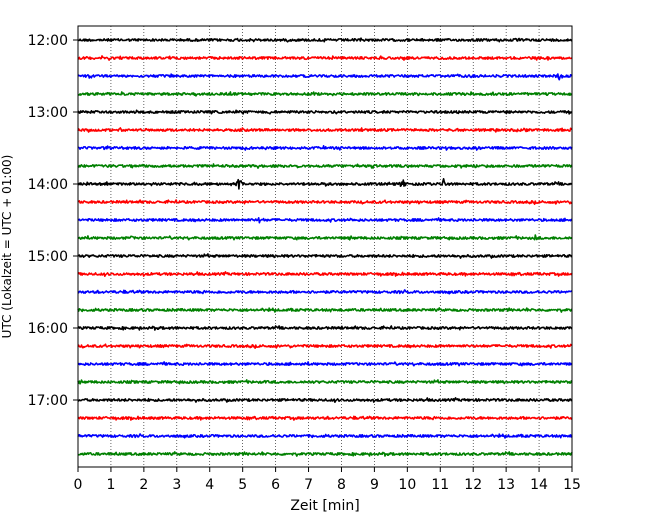 The width and height of the screenshot is (650, 520). What do you see at coordinates (440, 485) in the screenshot?
I see `x-tick-label-11: 11` at bounding box center [440, 485].